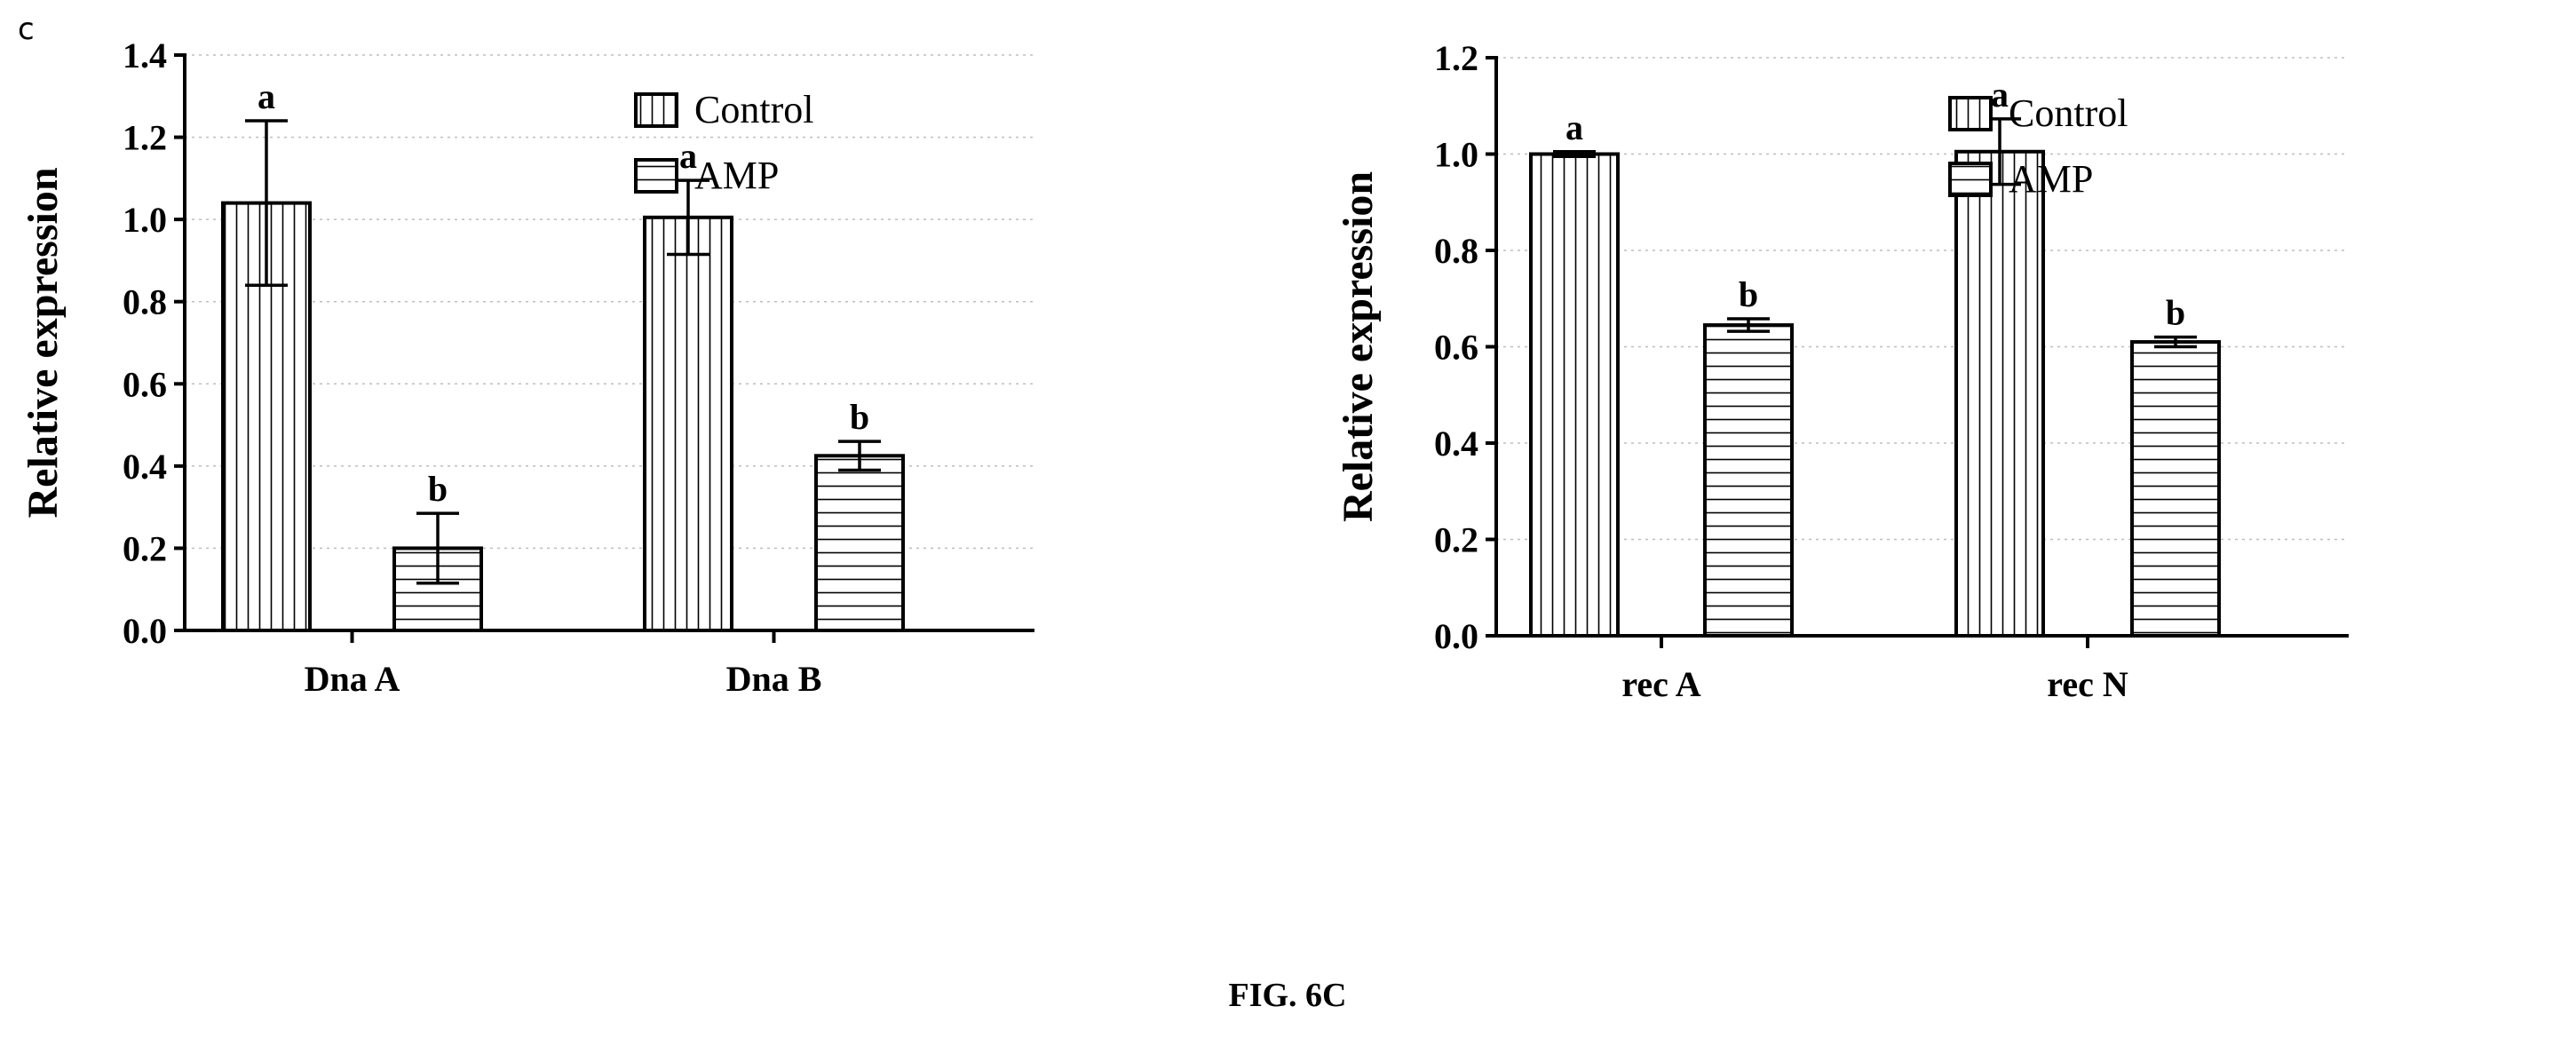 Image resolution: width=2576 pixels, height=1038 pixels. I want to click on figure-caption: FIG. 6C, so click(1288, 995).